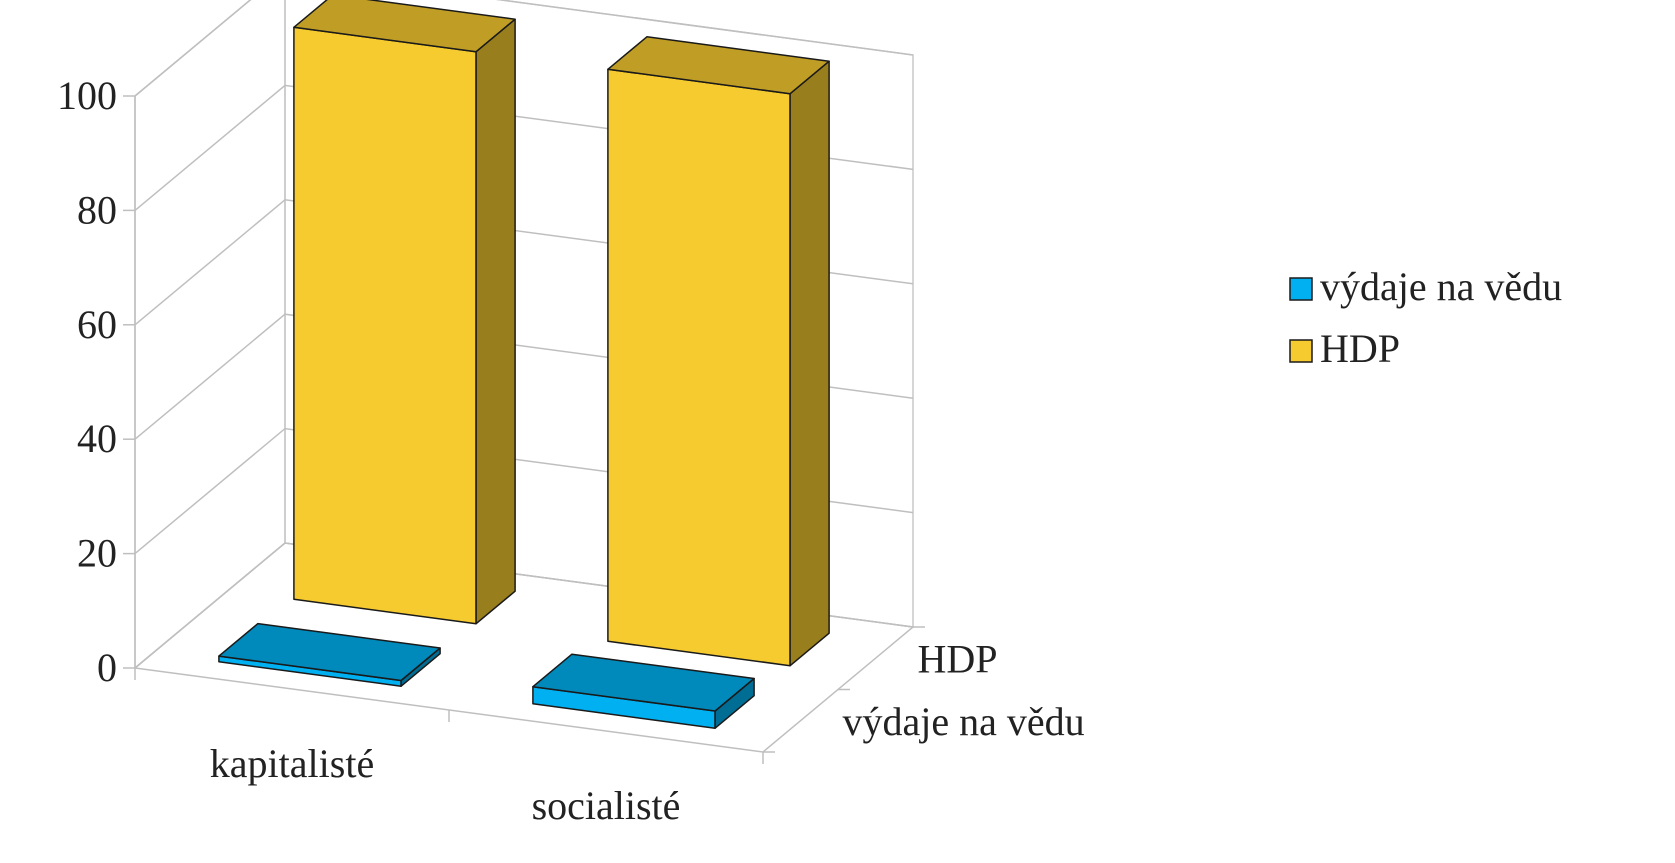 Image resolution: width=1675 pixels, height=863 pixels. Describe the element at coordinates (292, 763) in the screenshot. I see `category-label: kapitalisté` at that location.